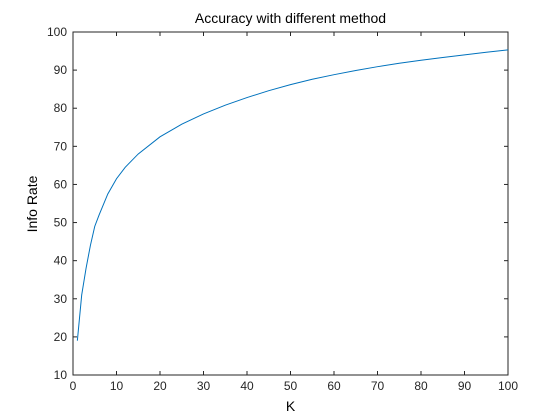  I want to click on x-tick-label: 50, so click(291, 386).